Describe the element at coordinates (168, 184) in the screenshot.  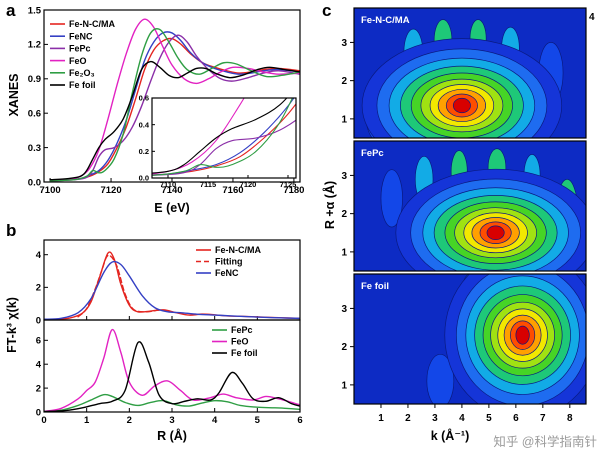
I see `x-tick-label: 7110` at that location.